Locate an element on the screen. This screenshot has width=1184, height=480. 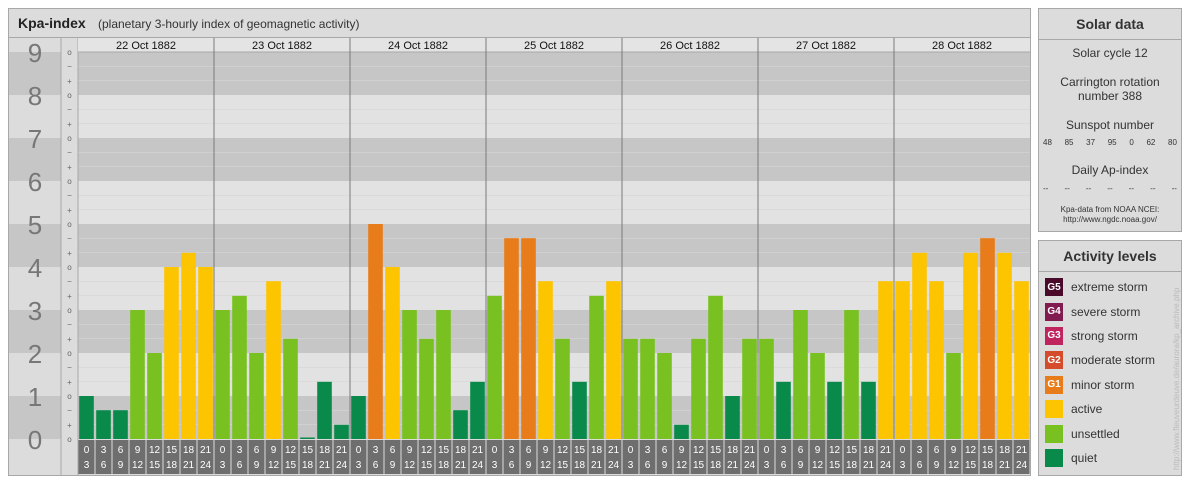
level-label: extreme storm is located at coordinates (1109, 287).